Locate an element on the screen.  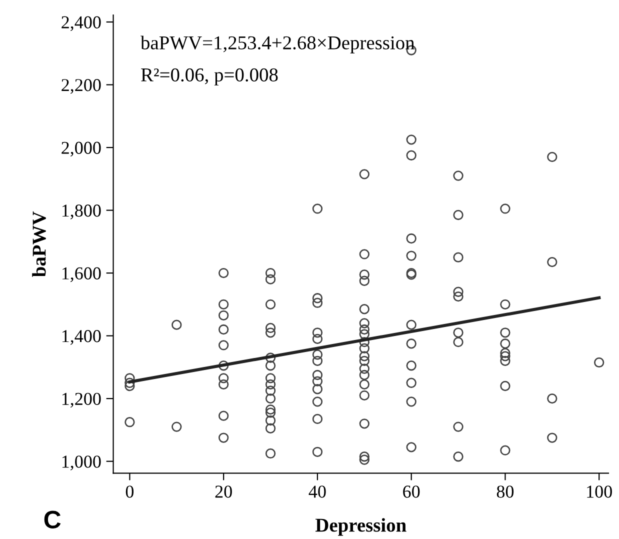
text: C is located at coordinates (52, 519).